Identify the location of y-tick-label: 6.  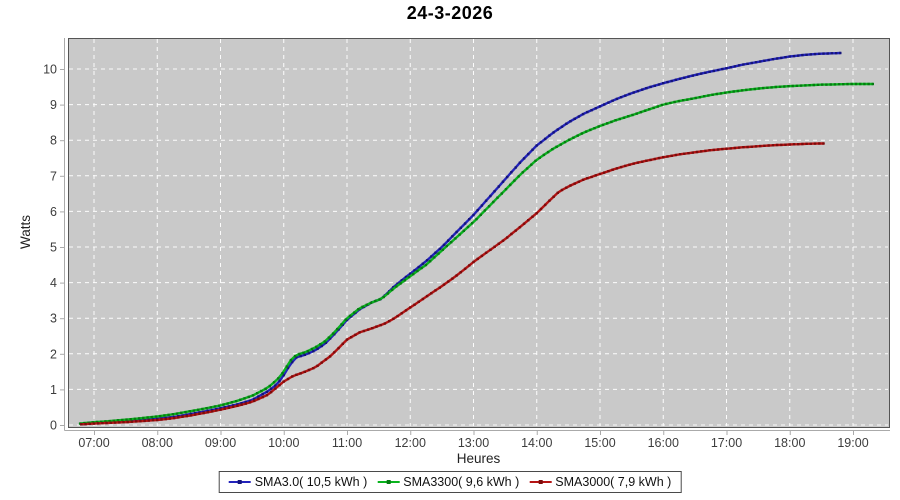
(53, 212).